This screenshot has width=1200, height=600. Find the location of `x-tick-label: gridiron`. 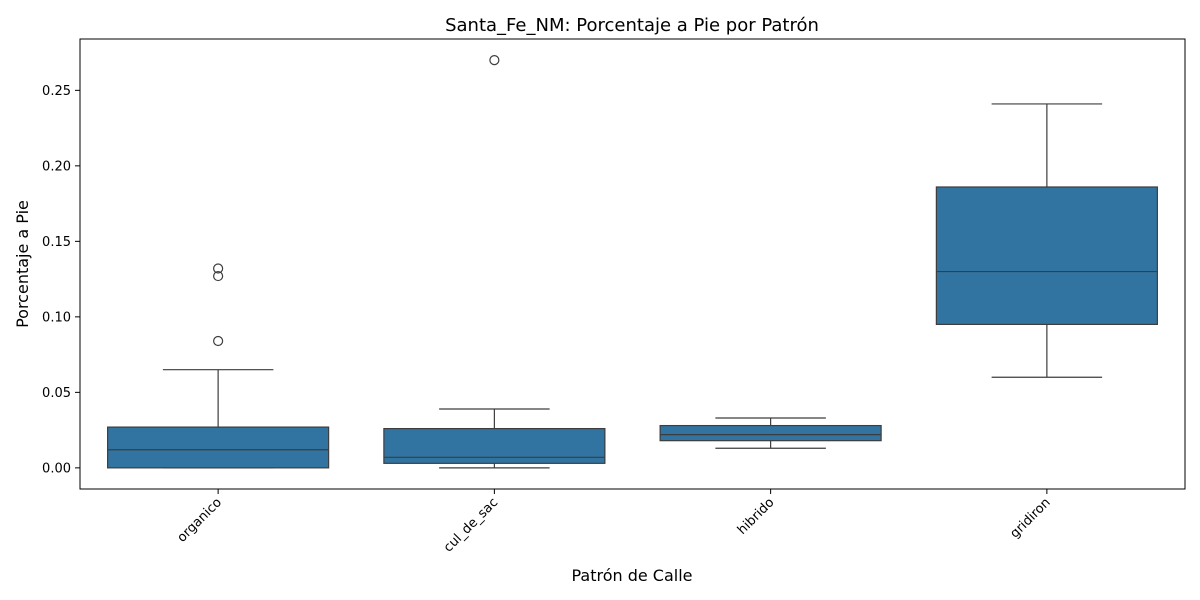

x-tick-label: gridiron is located at coordinates (1031, 518).